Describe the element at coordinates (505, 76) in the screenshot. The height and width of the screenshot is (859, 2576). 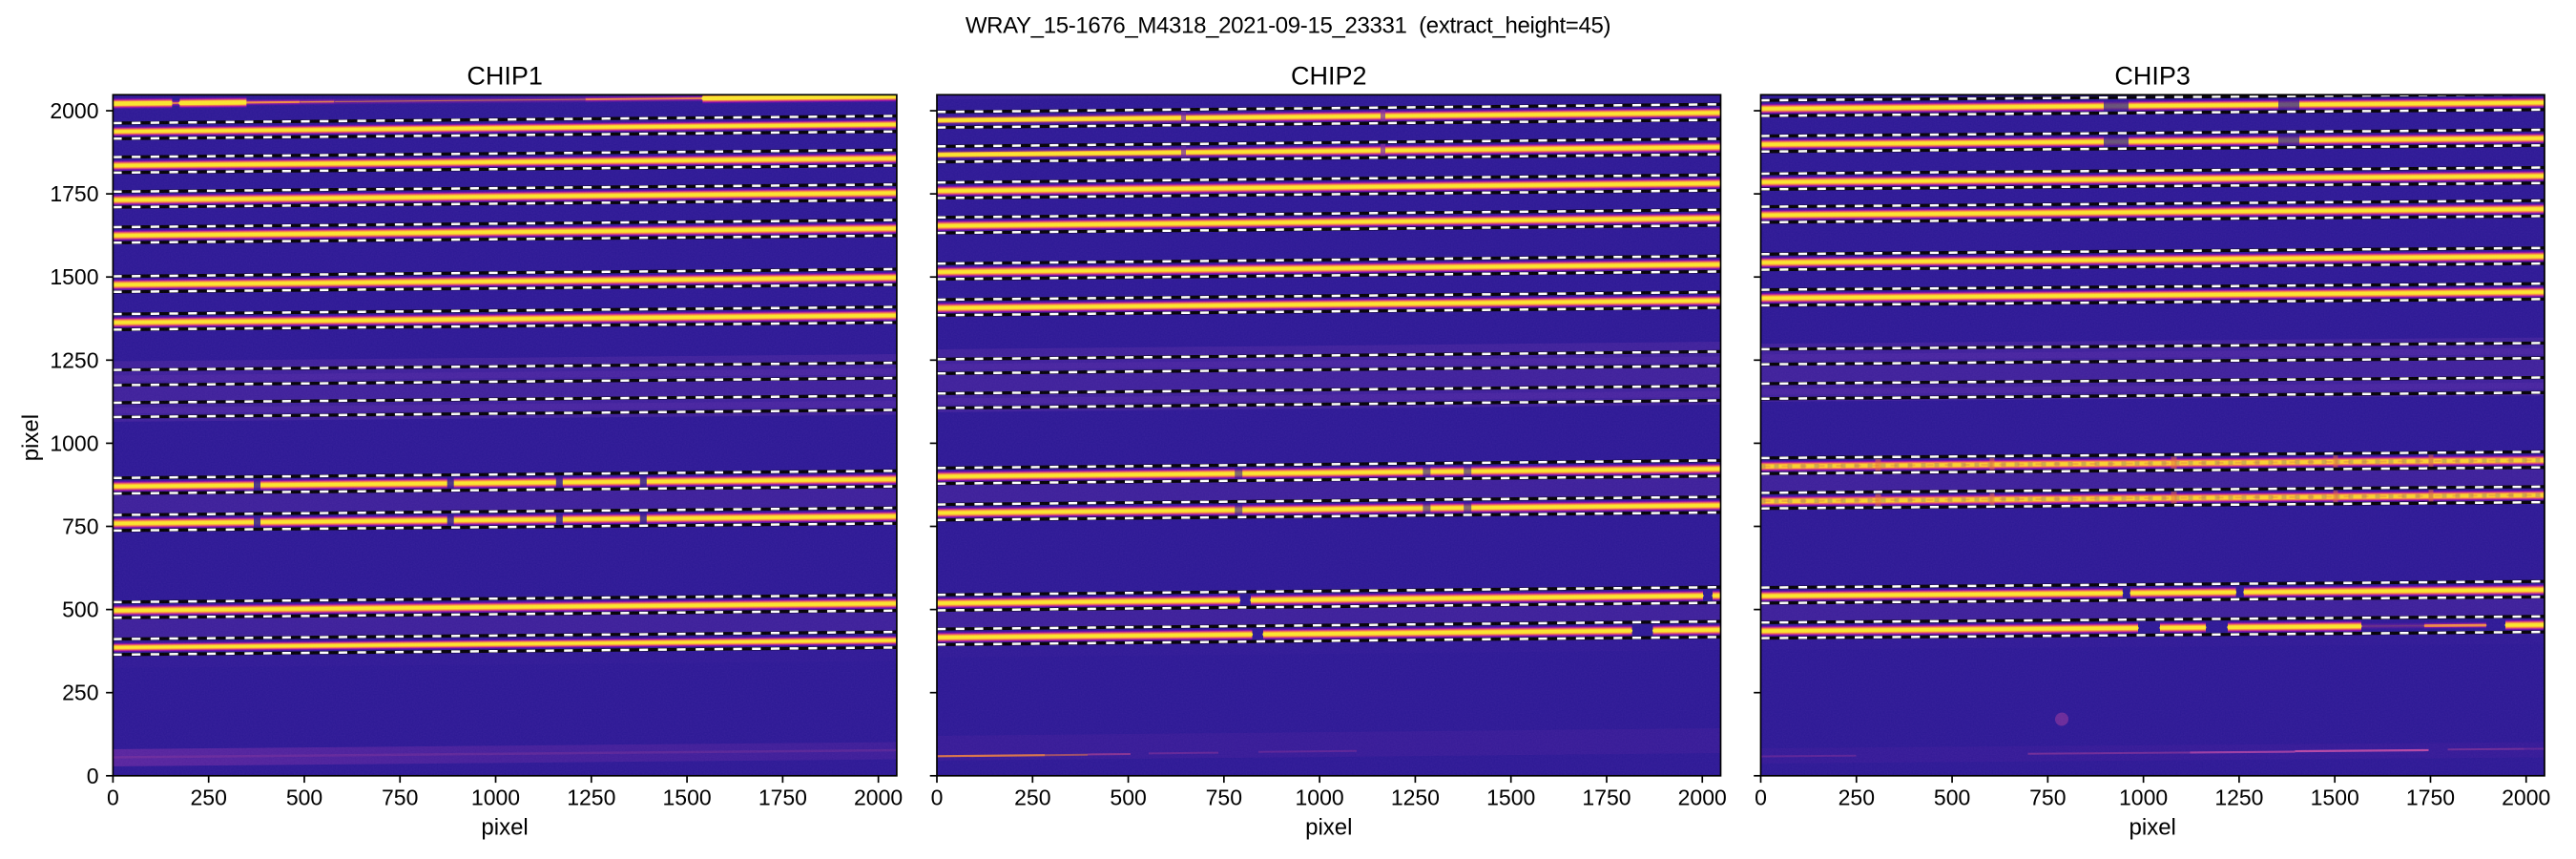
I see `svg-text: CHIP1` at that location.